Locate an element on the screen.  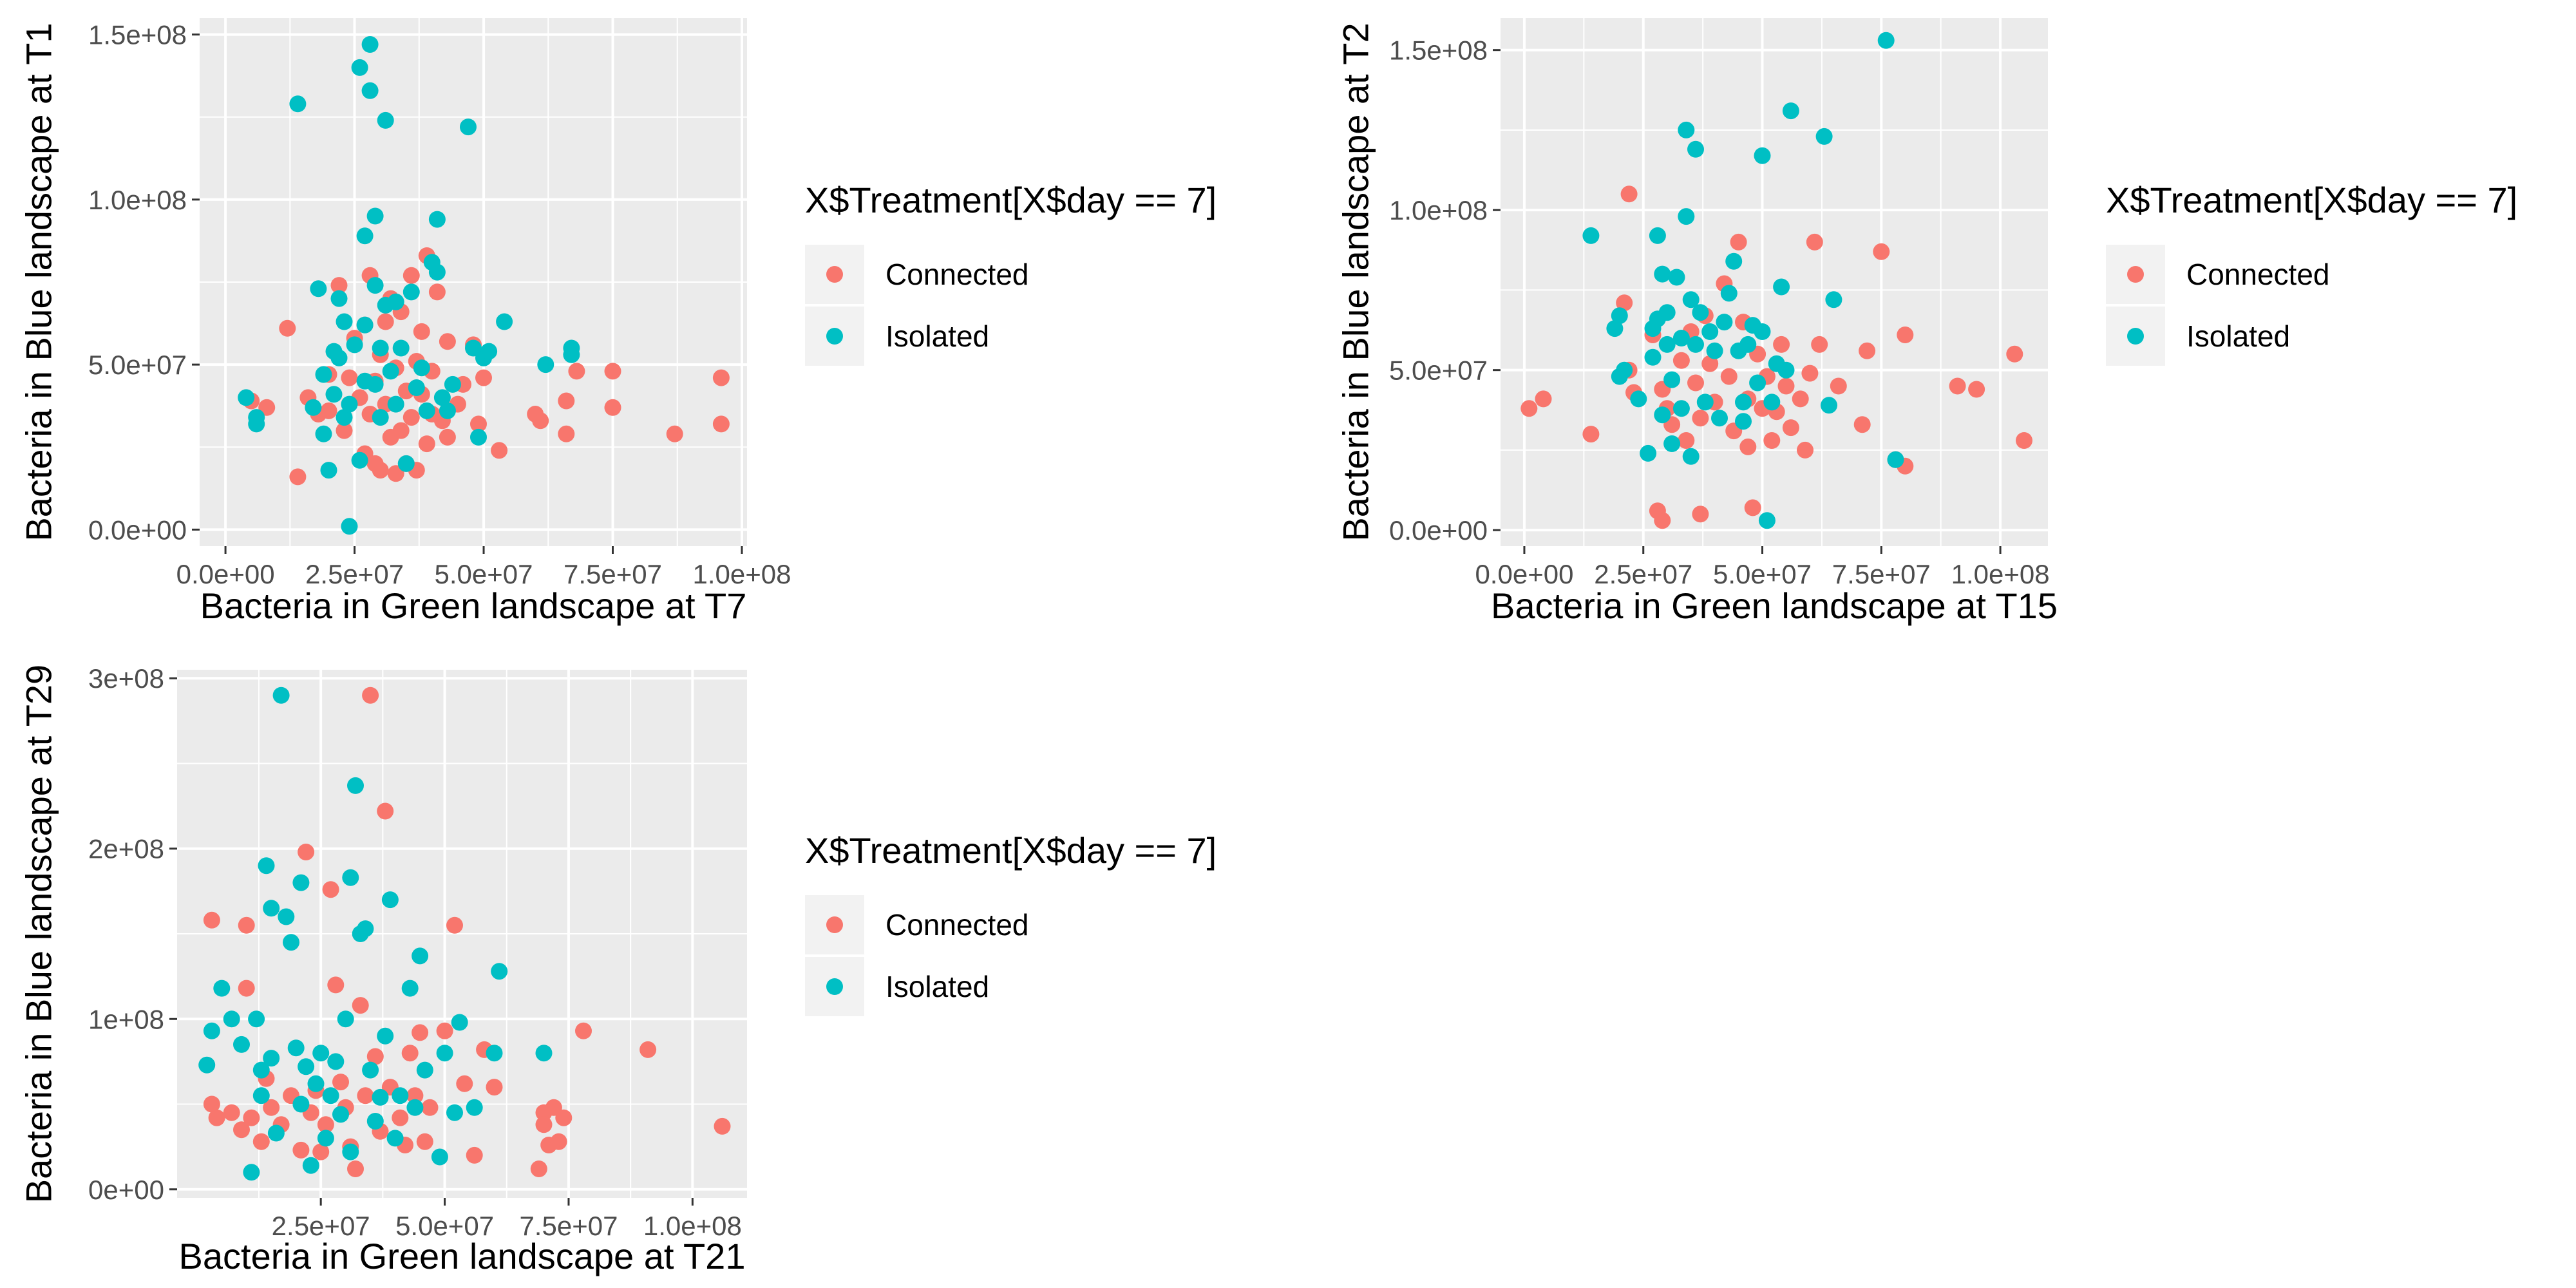
panel3-legend-title: X$Treatment[X$day == 7] is located at coordinates (1011, 850).